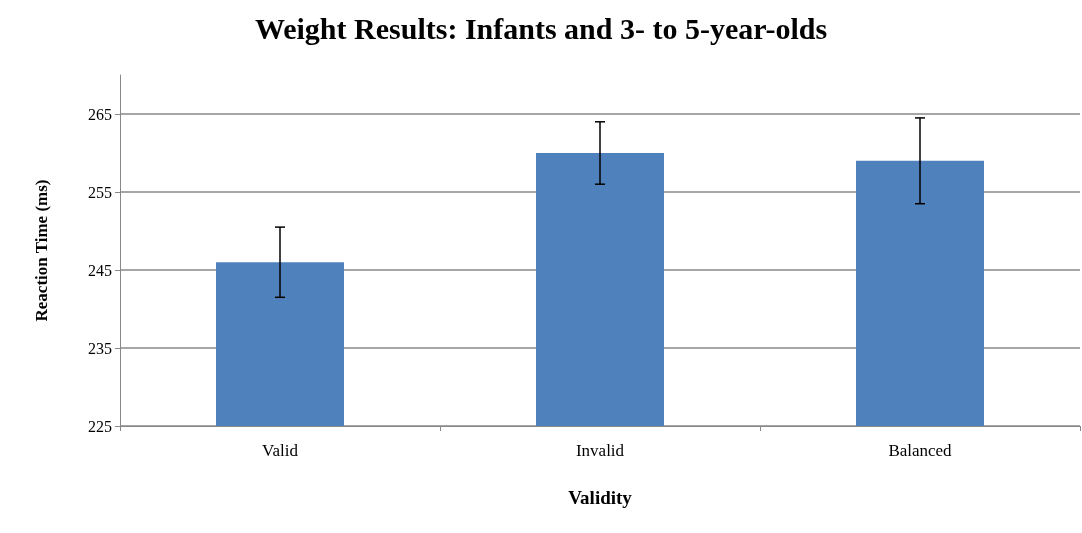 This screenshot has width=1082, height=533. I want to click on x-tick-label: Valid, so click(280, 450).